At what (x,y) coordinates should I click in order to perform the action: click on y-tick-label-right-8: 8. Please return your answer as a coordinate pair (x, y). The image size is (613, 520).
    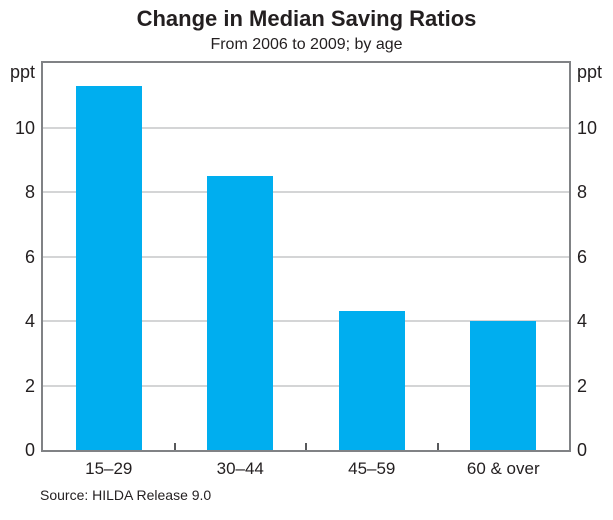
    Looking at the image, I should click on (582, 192).